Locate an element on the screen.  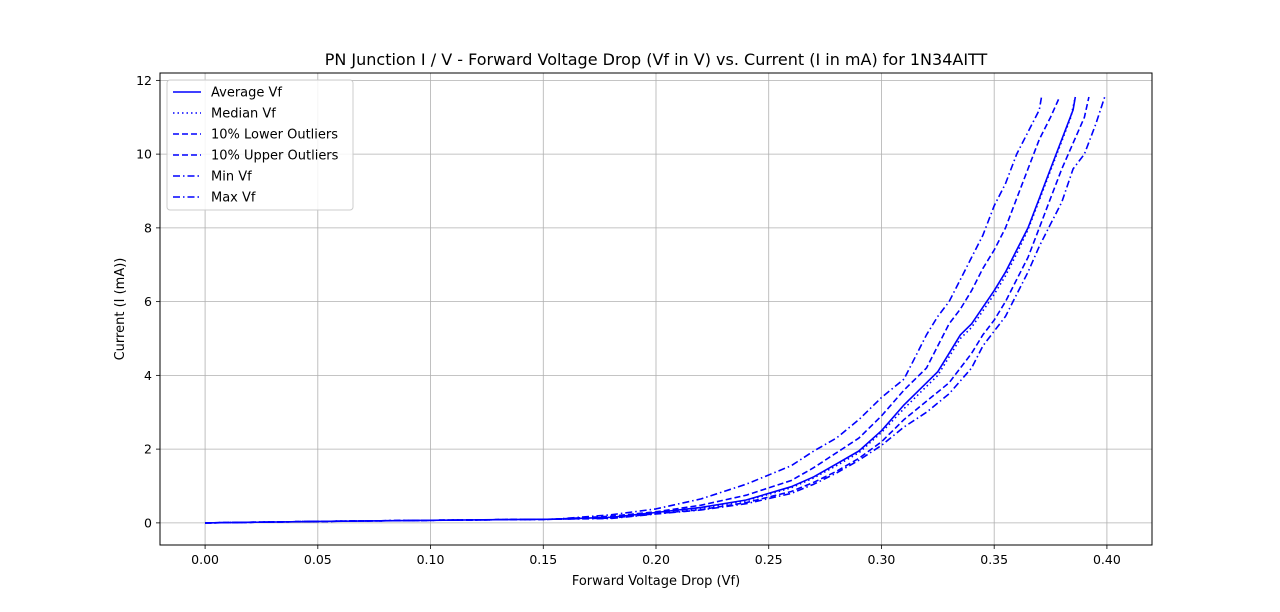
y-axis-ticks: 0 2 4 6 8 10 12 is located at coordinates (148, 301).